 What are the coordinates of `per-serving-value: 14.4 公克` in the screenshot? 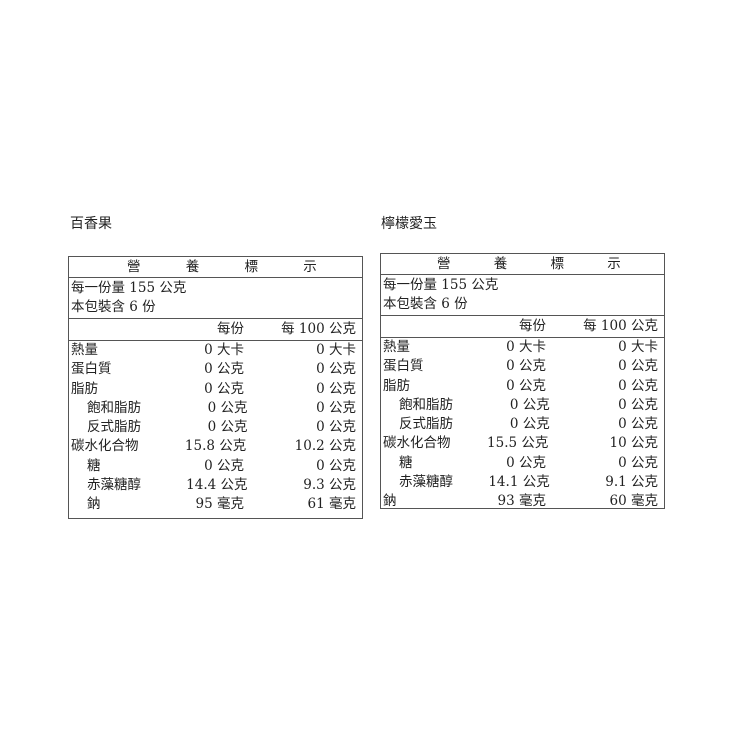 It's located at (217, 485).